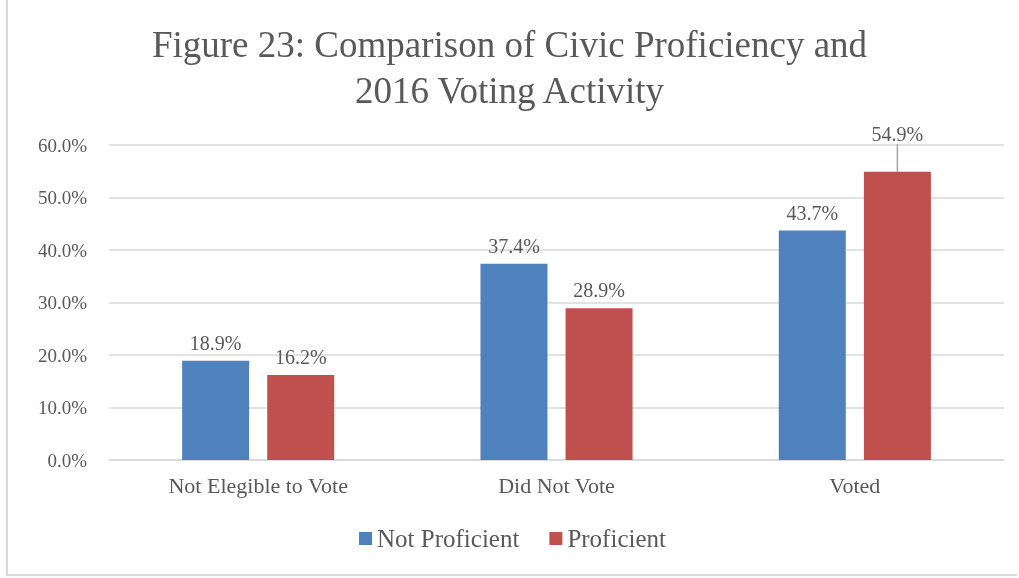 Image resolution: width=1019 pixels, height=578 pixels. Describe the element at coordinates (258, 485) in the screenshot. I see `x-tick-label: Not Elegible to Vote` at that location.